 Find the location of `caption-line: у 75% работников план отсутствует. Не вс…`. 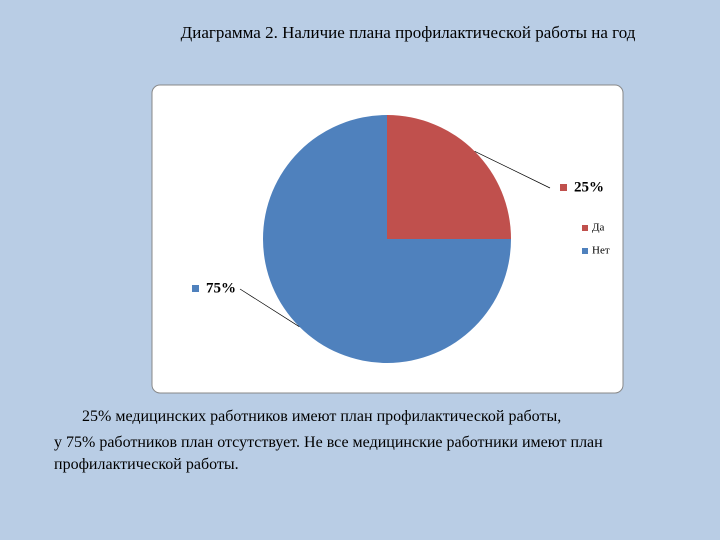

caption-line: у 75% работников план отсутствует. Не вс… is located at coordinates (328, 442).